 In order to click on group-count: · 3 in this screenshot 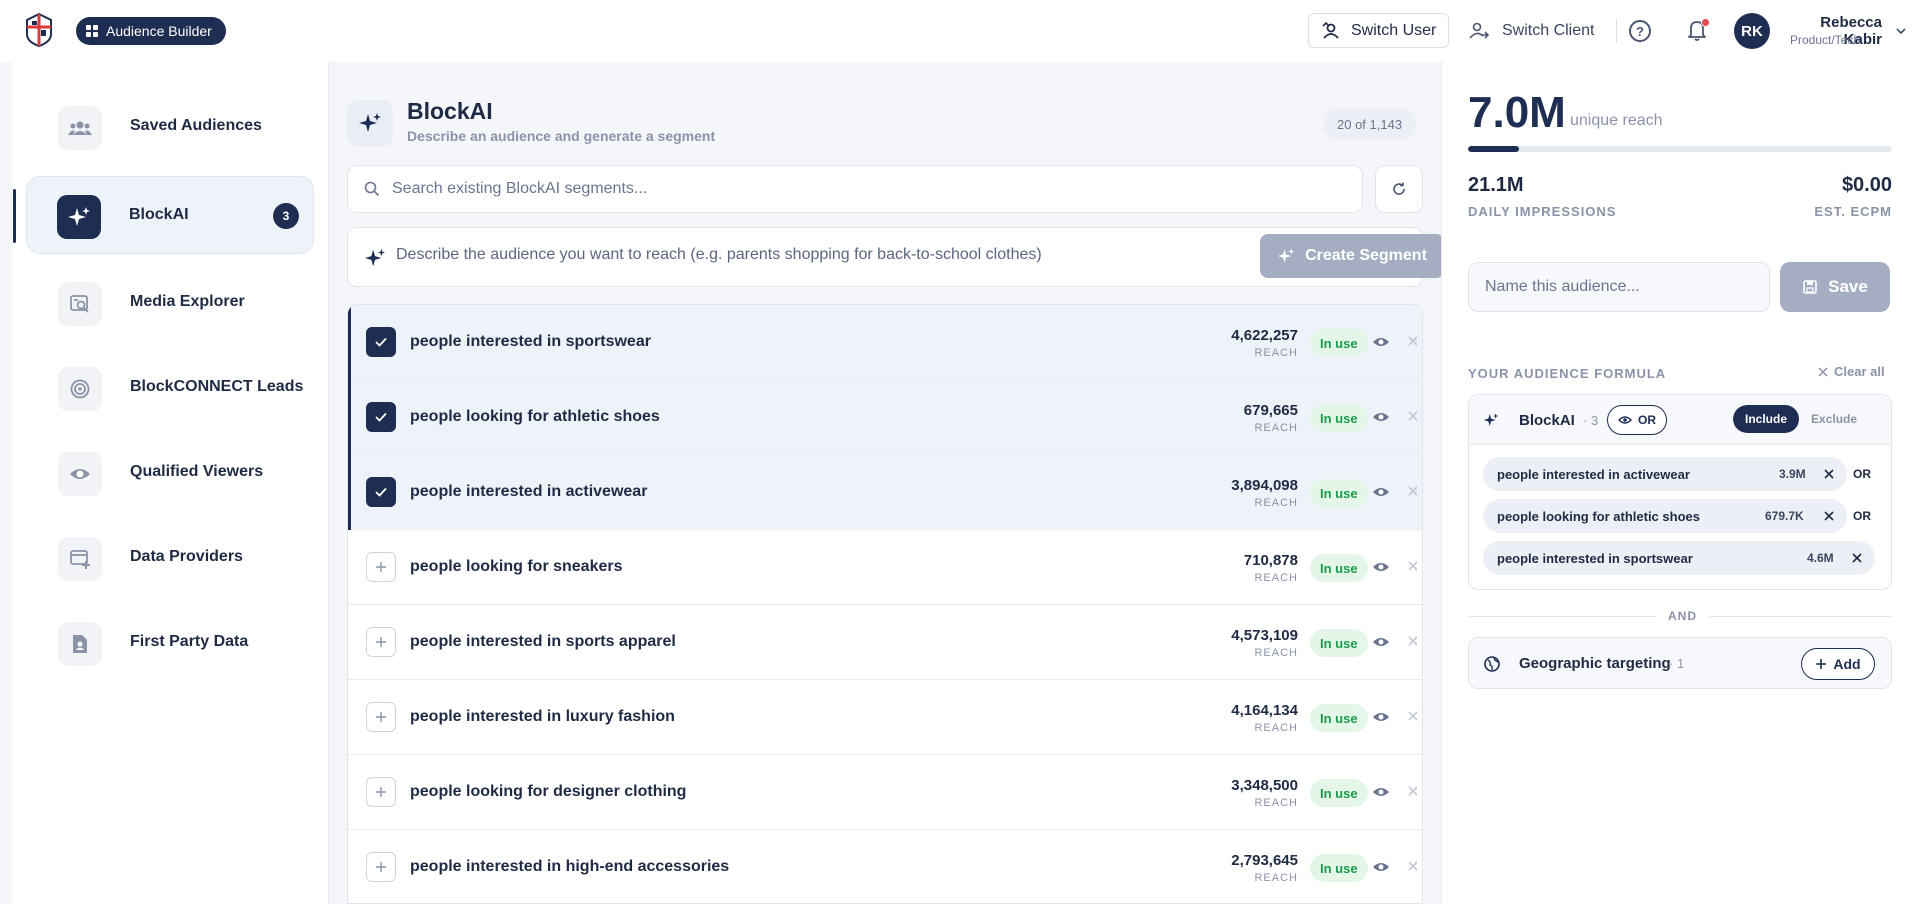, I will do `click(1591, 420)`.